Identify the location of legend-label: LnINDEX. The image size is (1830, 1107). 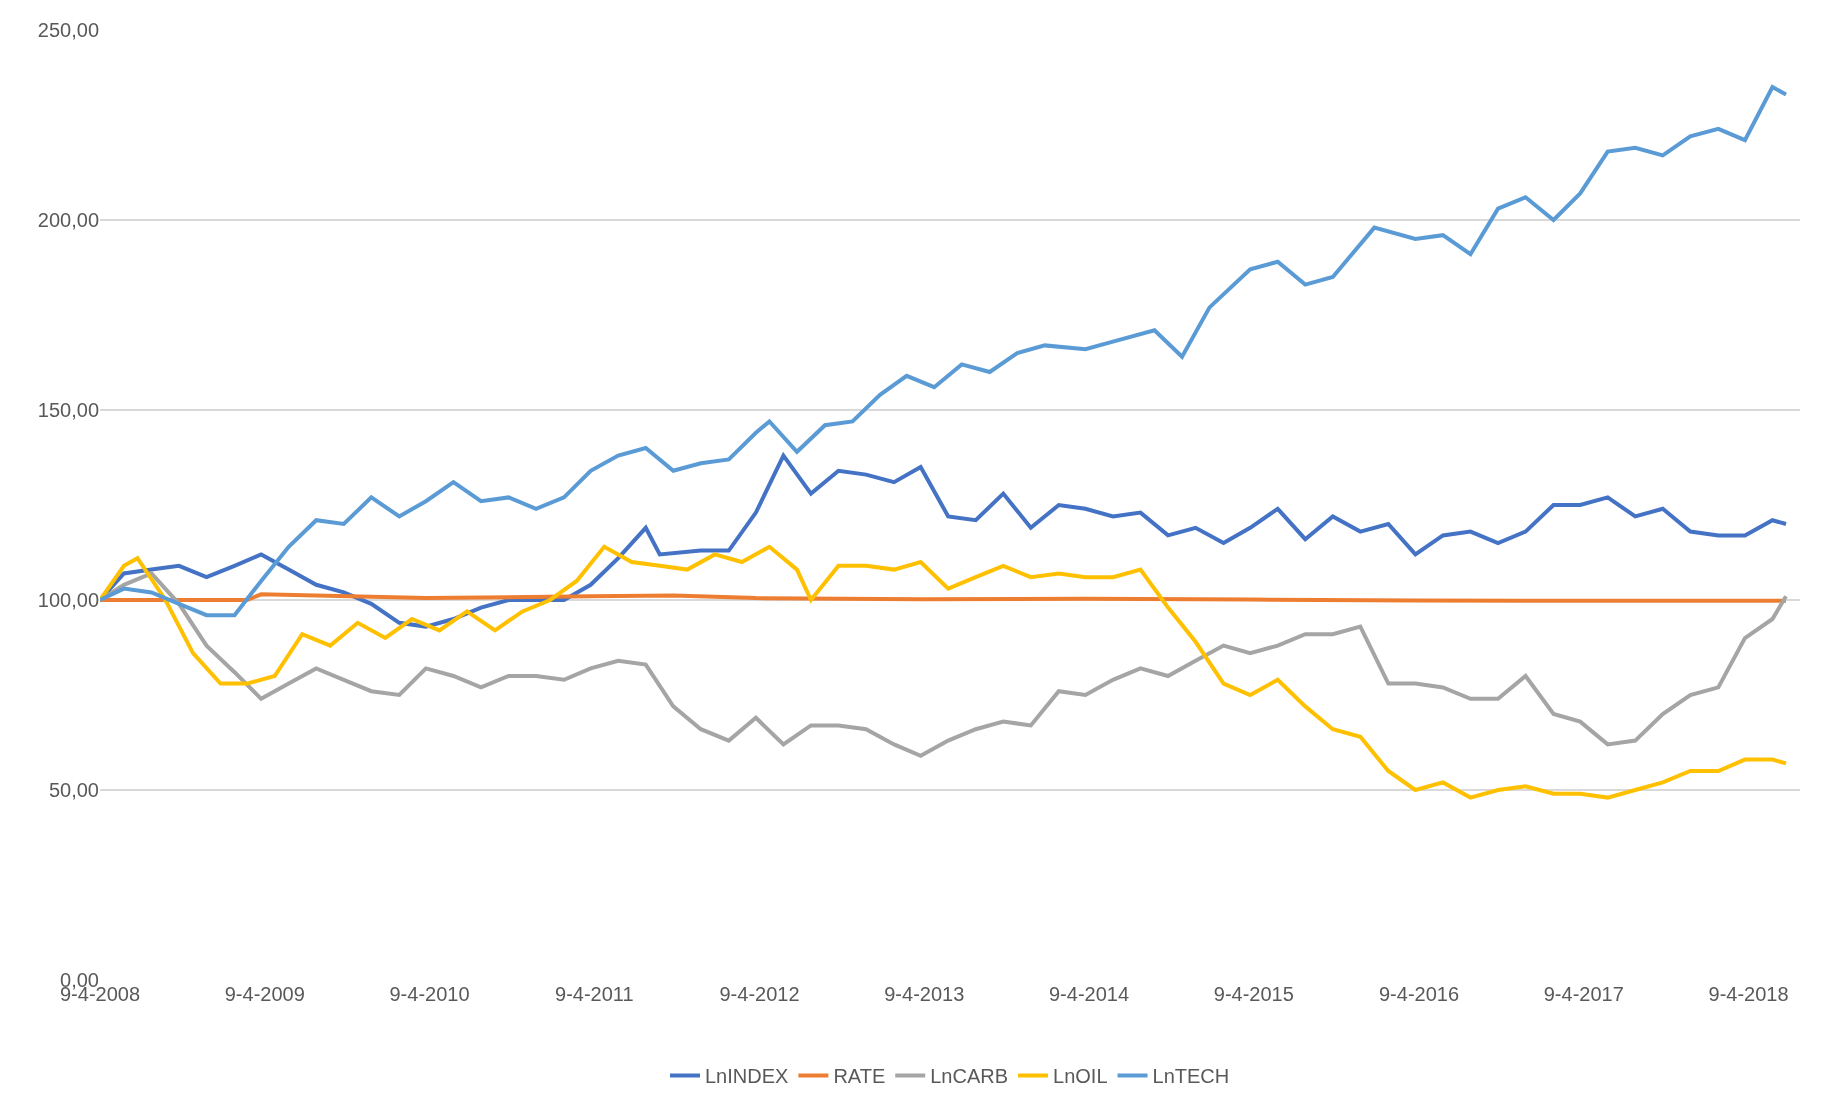
(747, 1076).